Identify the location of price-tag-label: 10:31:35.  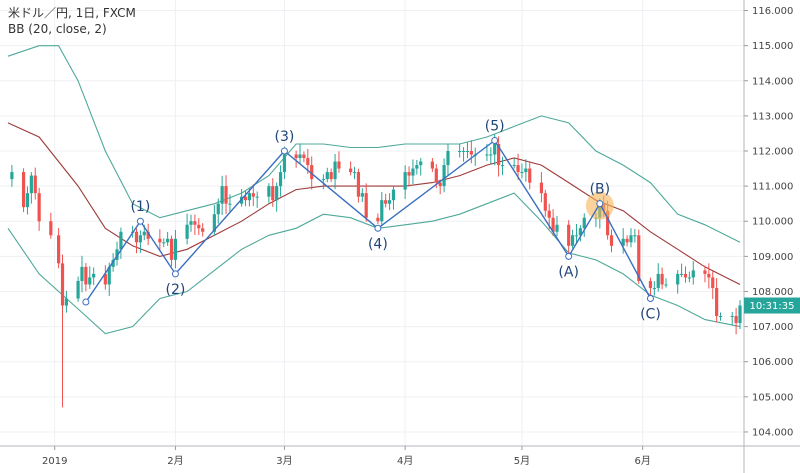
(772, 306).